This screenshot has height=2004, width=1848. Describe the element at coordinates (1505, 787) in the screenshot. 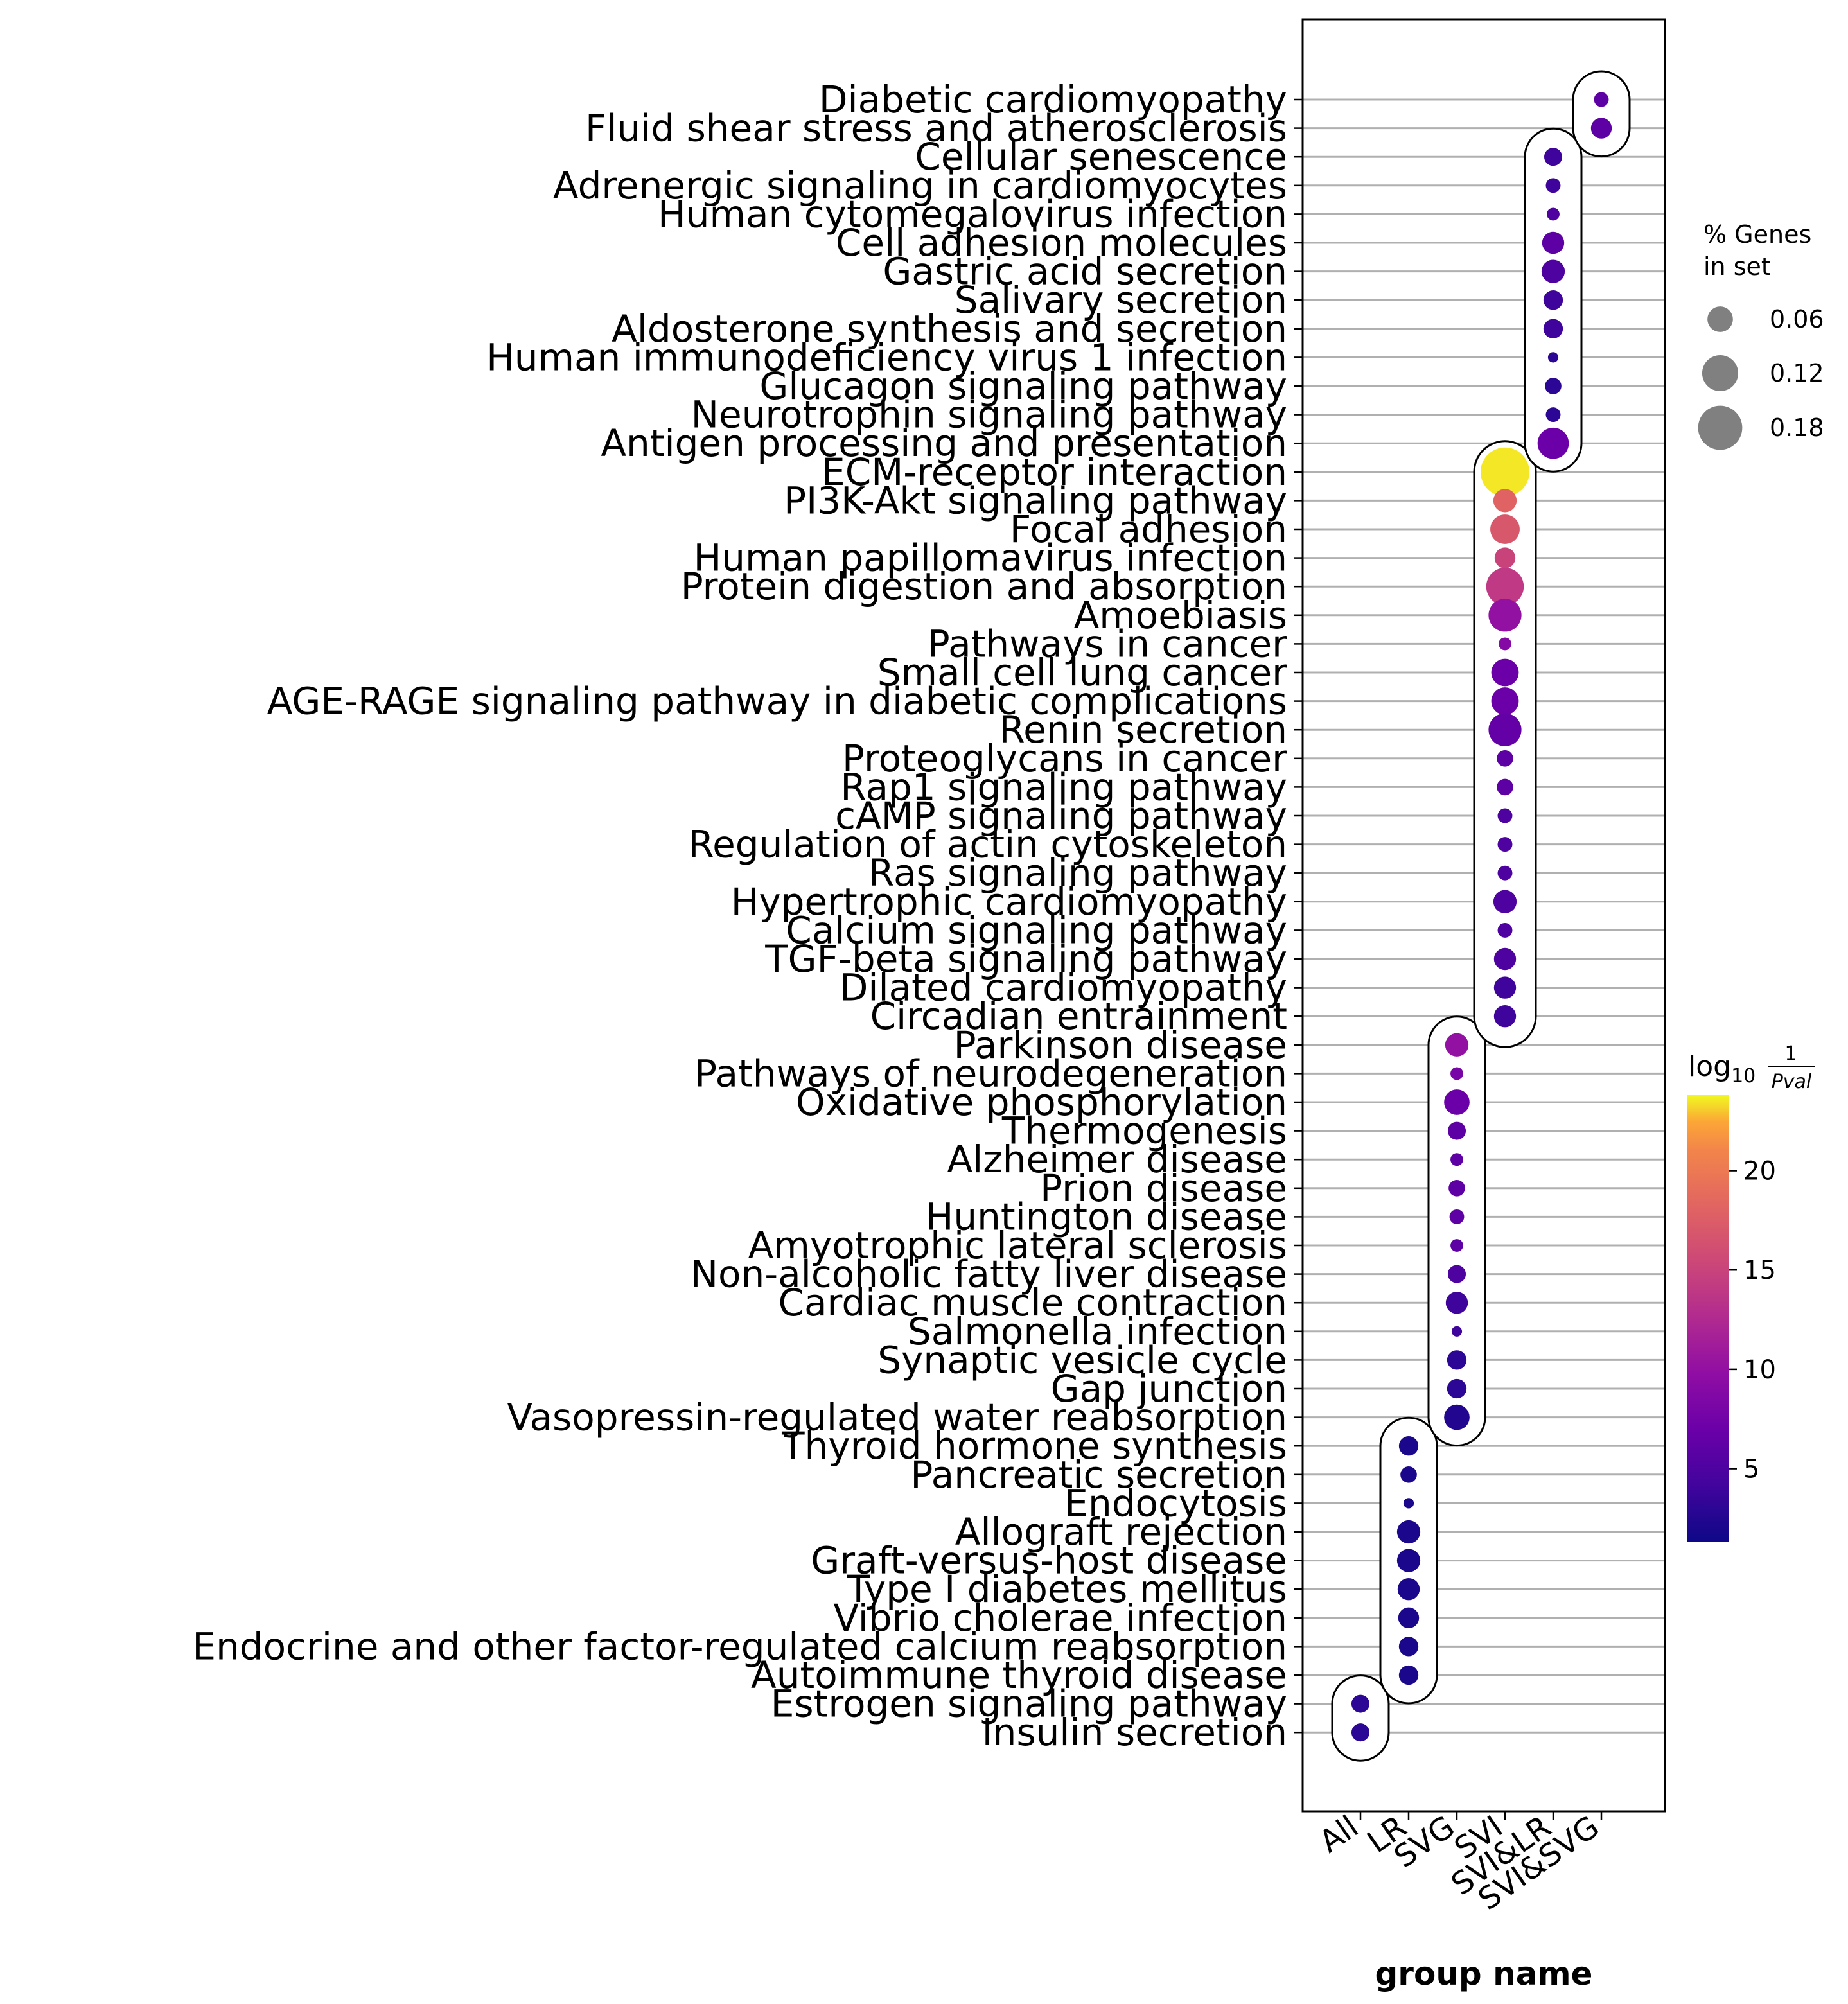

I see `dot-rap1-signaling-pathway` at that location.